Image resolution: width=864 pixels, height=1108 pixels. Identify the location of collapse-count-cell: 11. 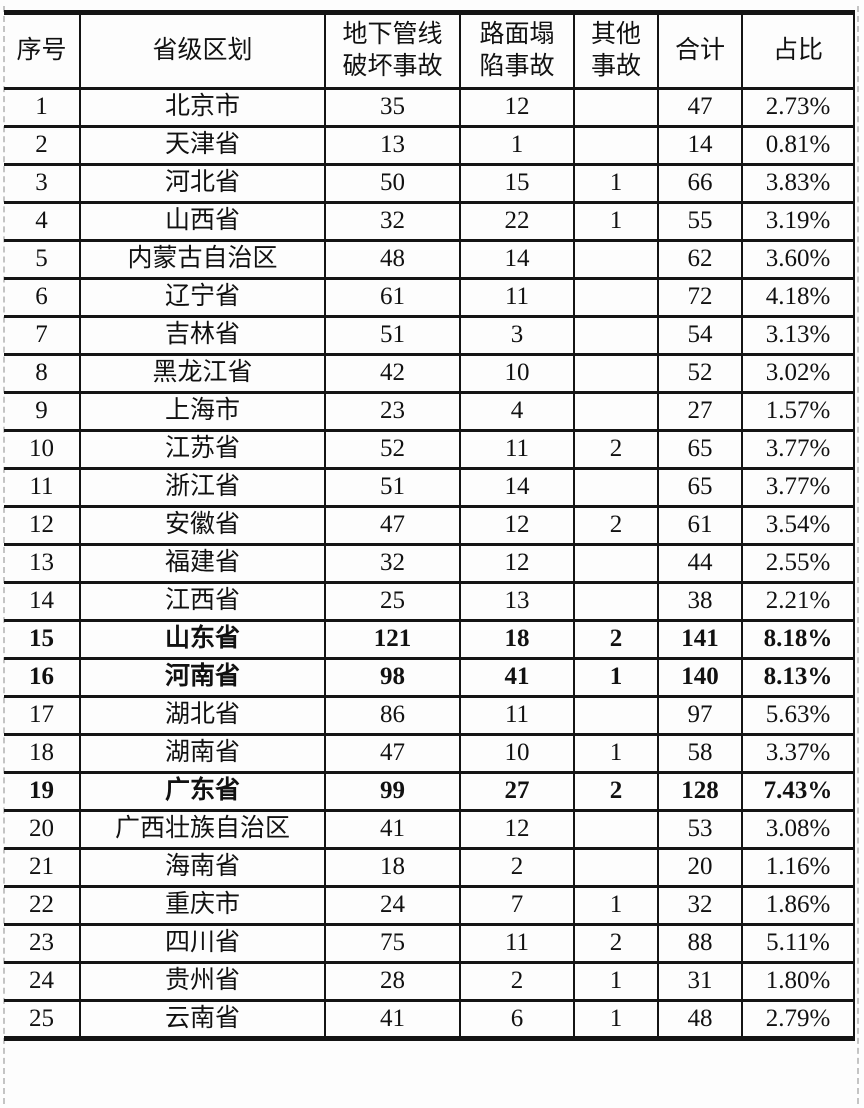
(517, 943).